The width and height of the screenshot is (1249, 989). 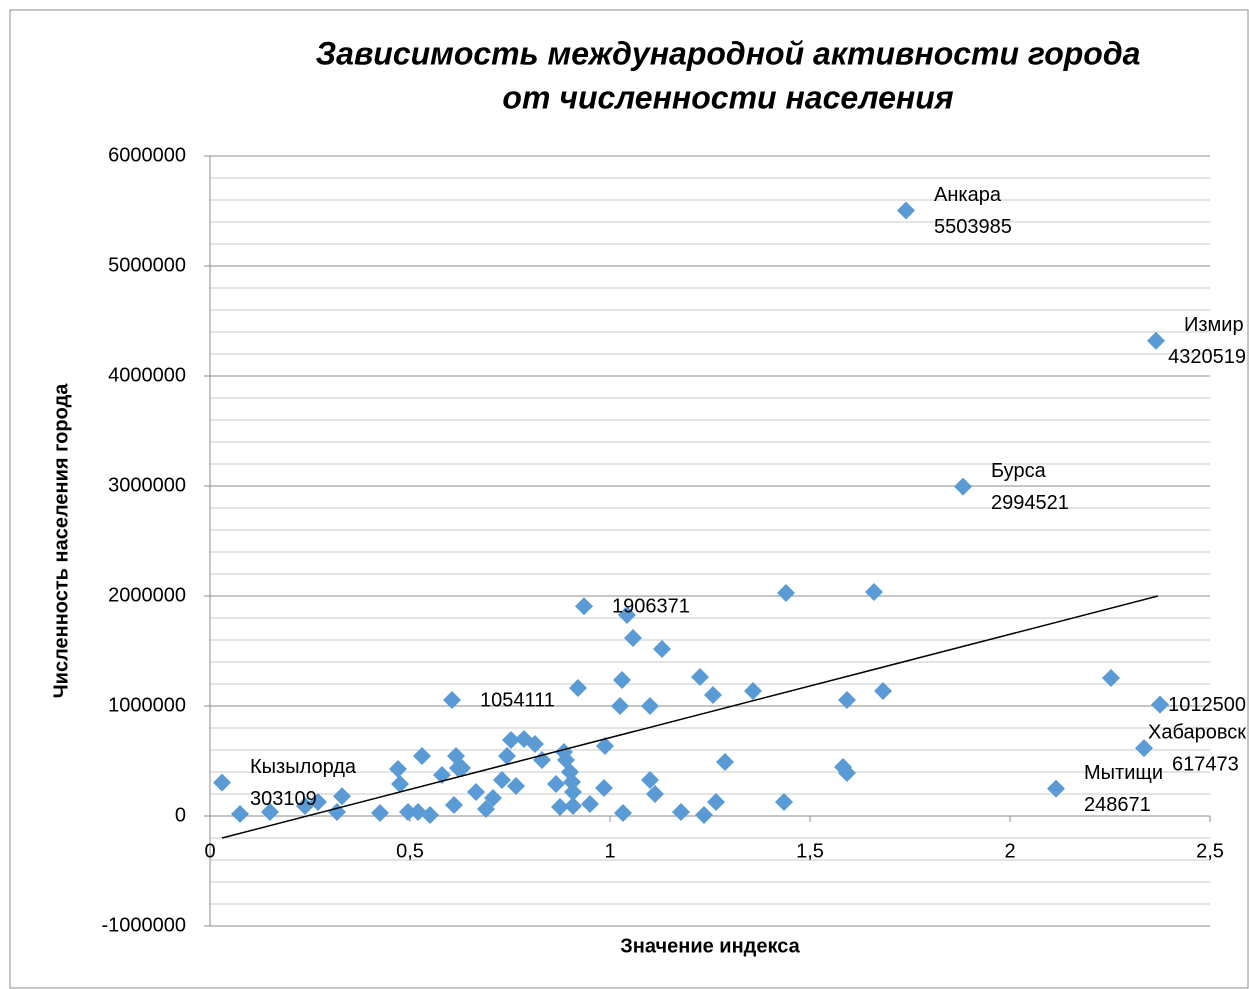 What do you see at coordinates (609, 851) in the screenshot?
I see `x-tick-label: 1` at bounding box center [609, 851].